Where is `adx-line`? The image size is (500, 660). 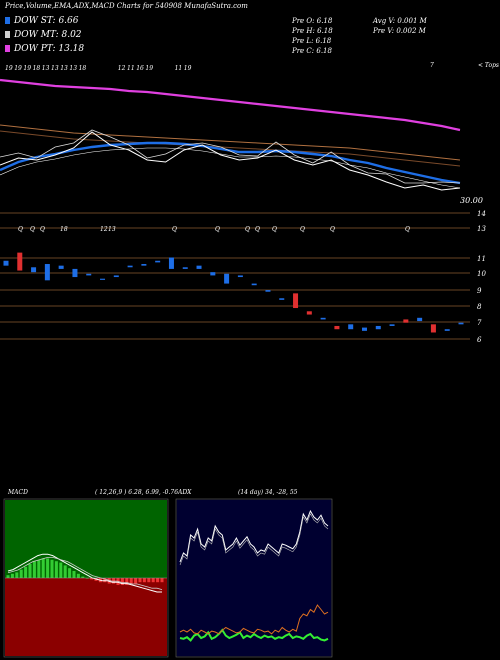 adx-line is located at coordinates (254, 536).